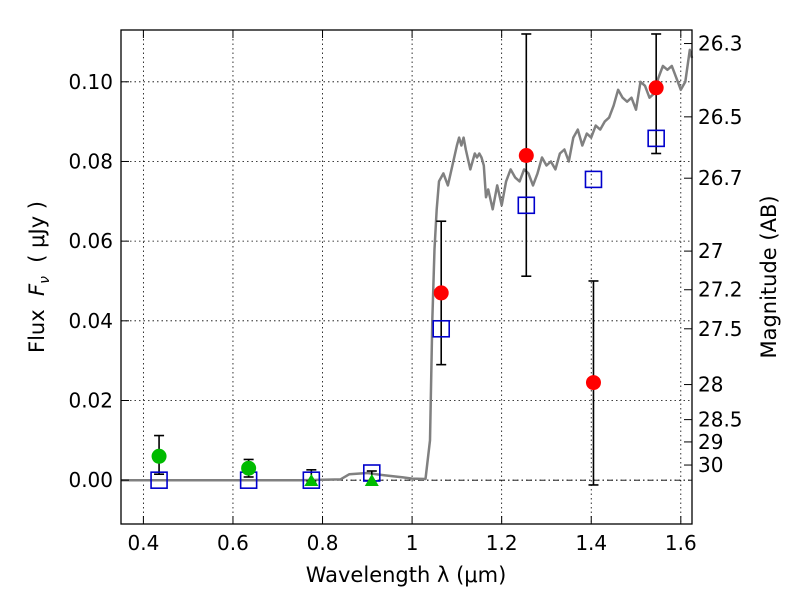  What do you see at coordinates (769, 276) in the screenshot?
I see `y2-axis-title: Magnitude (AB)` at bounding box center [769, 276].